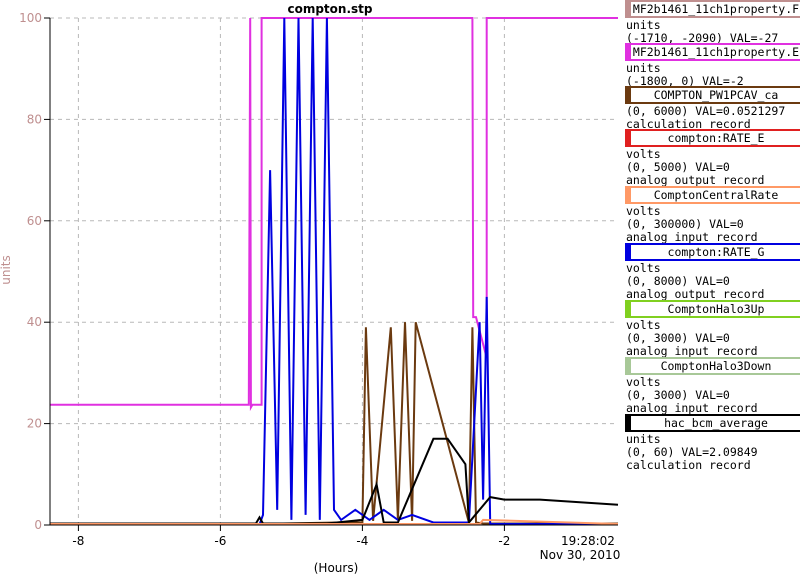 The image size is (800, 577). Describe the element at coordinates (34, 119) in the screenshot. I see `y-tick-label: 80` at that location.